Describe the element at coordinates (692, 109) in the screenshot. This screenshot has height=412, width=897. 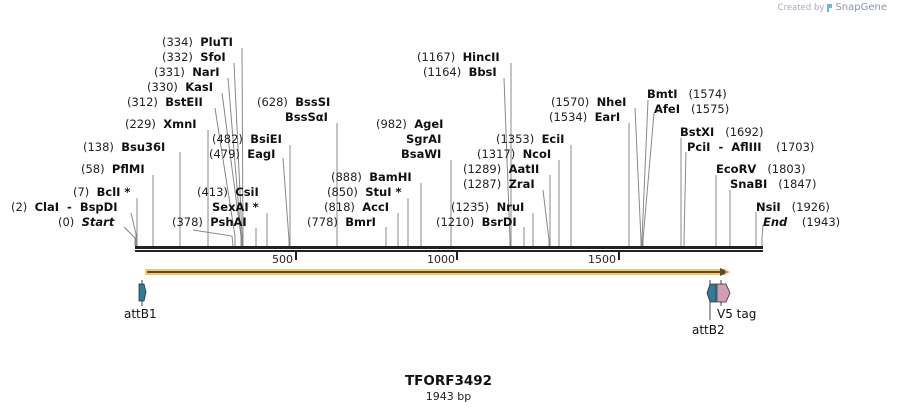
I see `site-label: AfeI (1575)` at that location.